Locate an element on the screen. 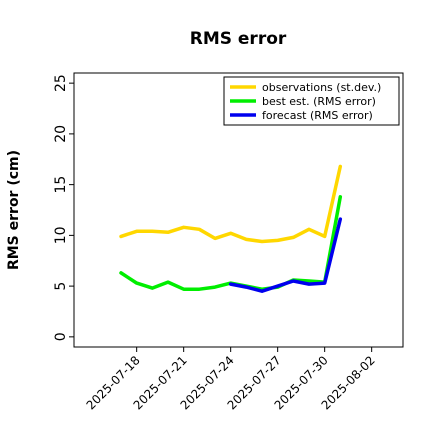 The width and height of the screenshot is (440, 445). y-tick-label: 5 is located at coordinates (61, 286).